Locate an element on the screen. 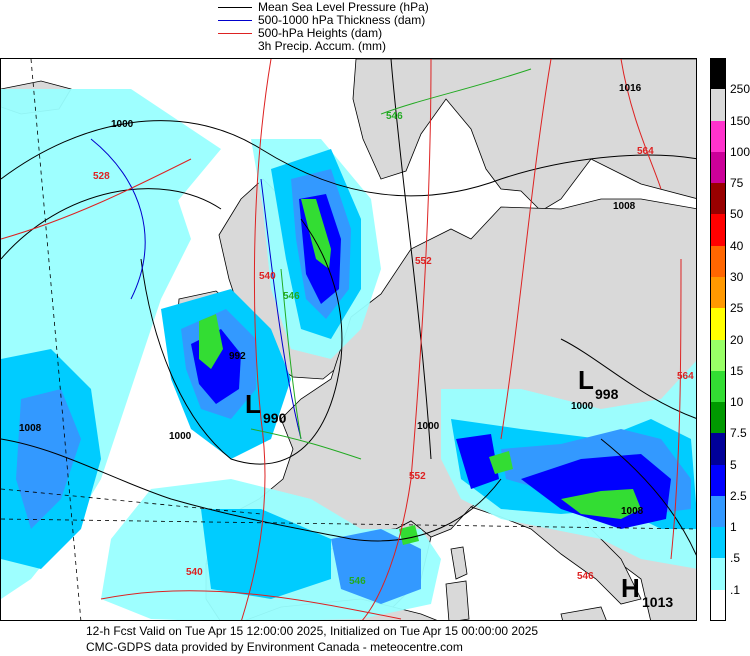  thickness-label-group: 546 546 546 is located at coordinates (343, 349).